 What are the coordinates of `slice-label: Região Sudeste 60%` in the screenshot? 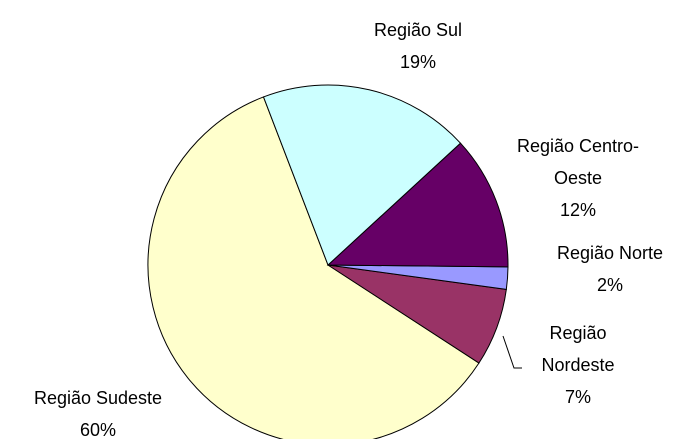 It's located at (98, 410).